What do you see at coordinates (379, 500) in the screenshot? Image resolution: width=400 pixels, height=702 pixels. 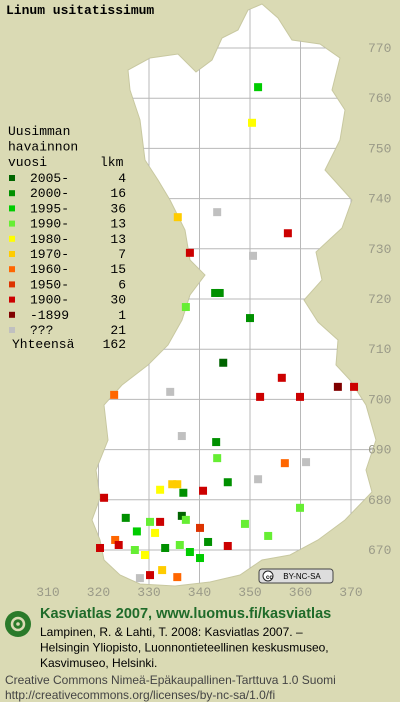 I see `y-grid-label: 680` at bounding box center [379, 500].